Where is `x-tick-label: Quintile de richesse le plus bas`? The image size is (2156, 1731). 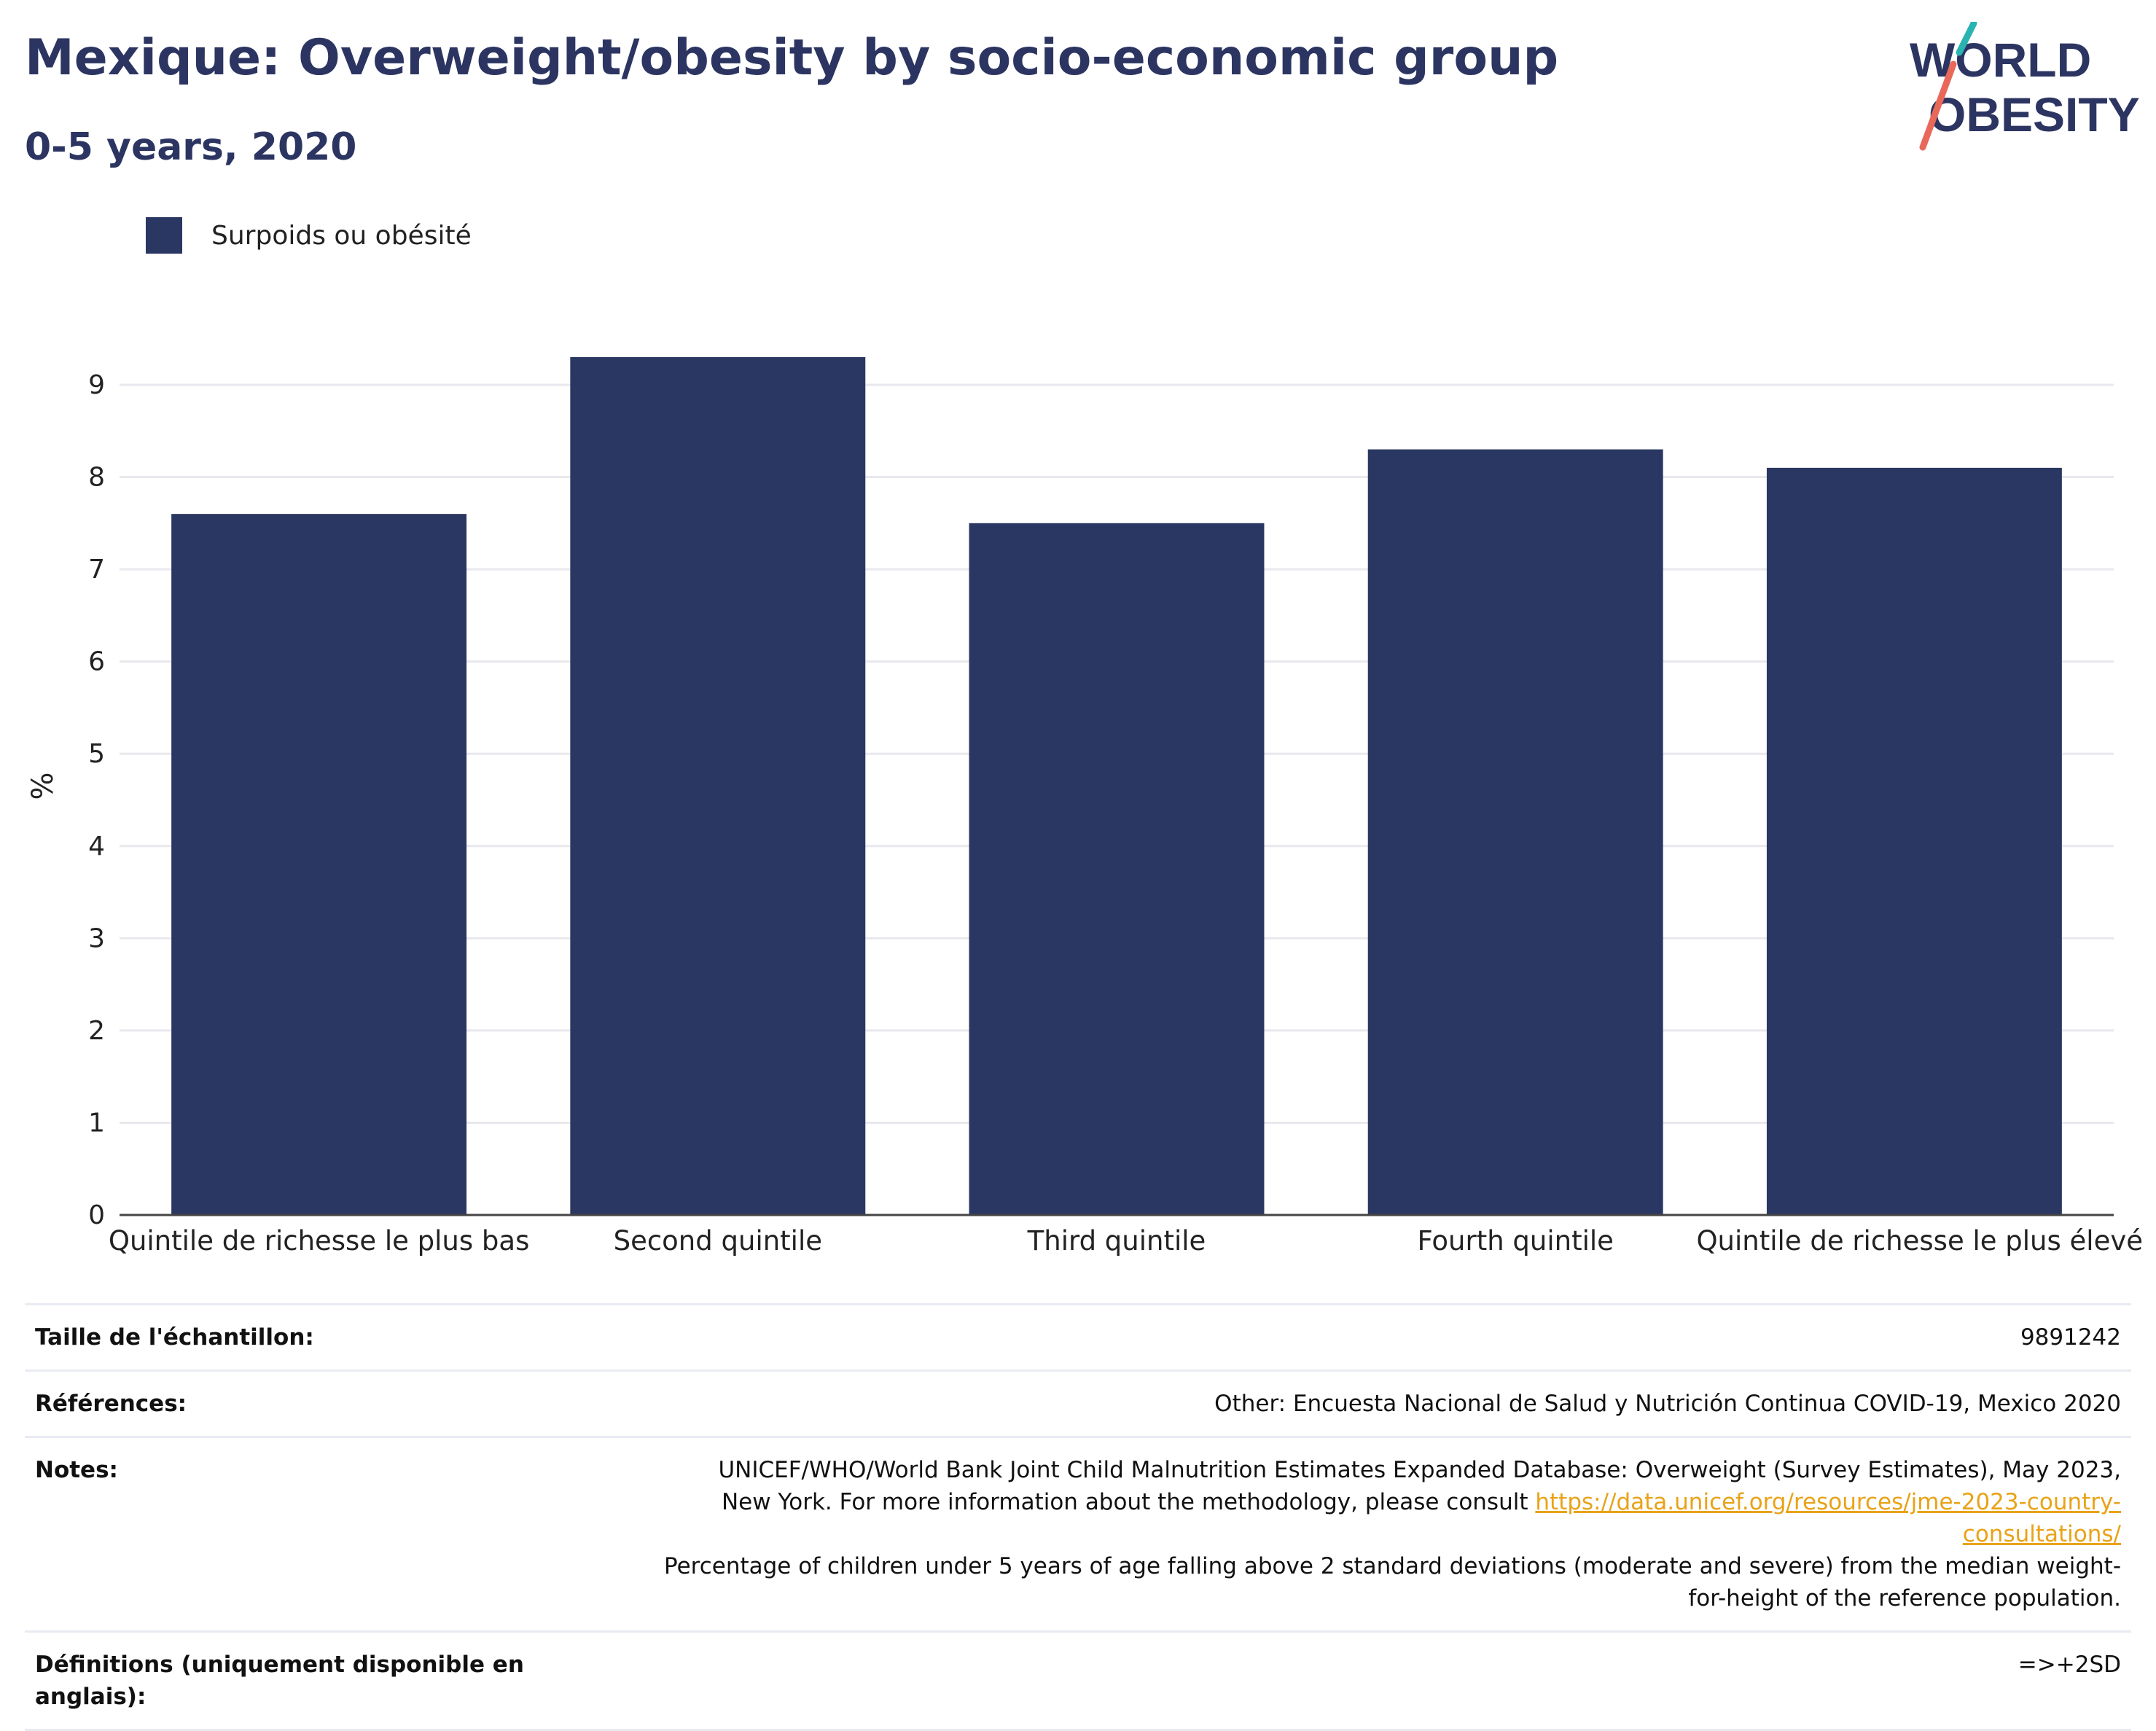 x-tick-label: Quintile de richesse le plus bas is located at coordinates (319, 1241).